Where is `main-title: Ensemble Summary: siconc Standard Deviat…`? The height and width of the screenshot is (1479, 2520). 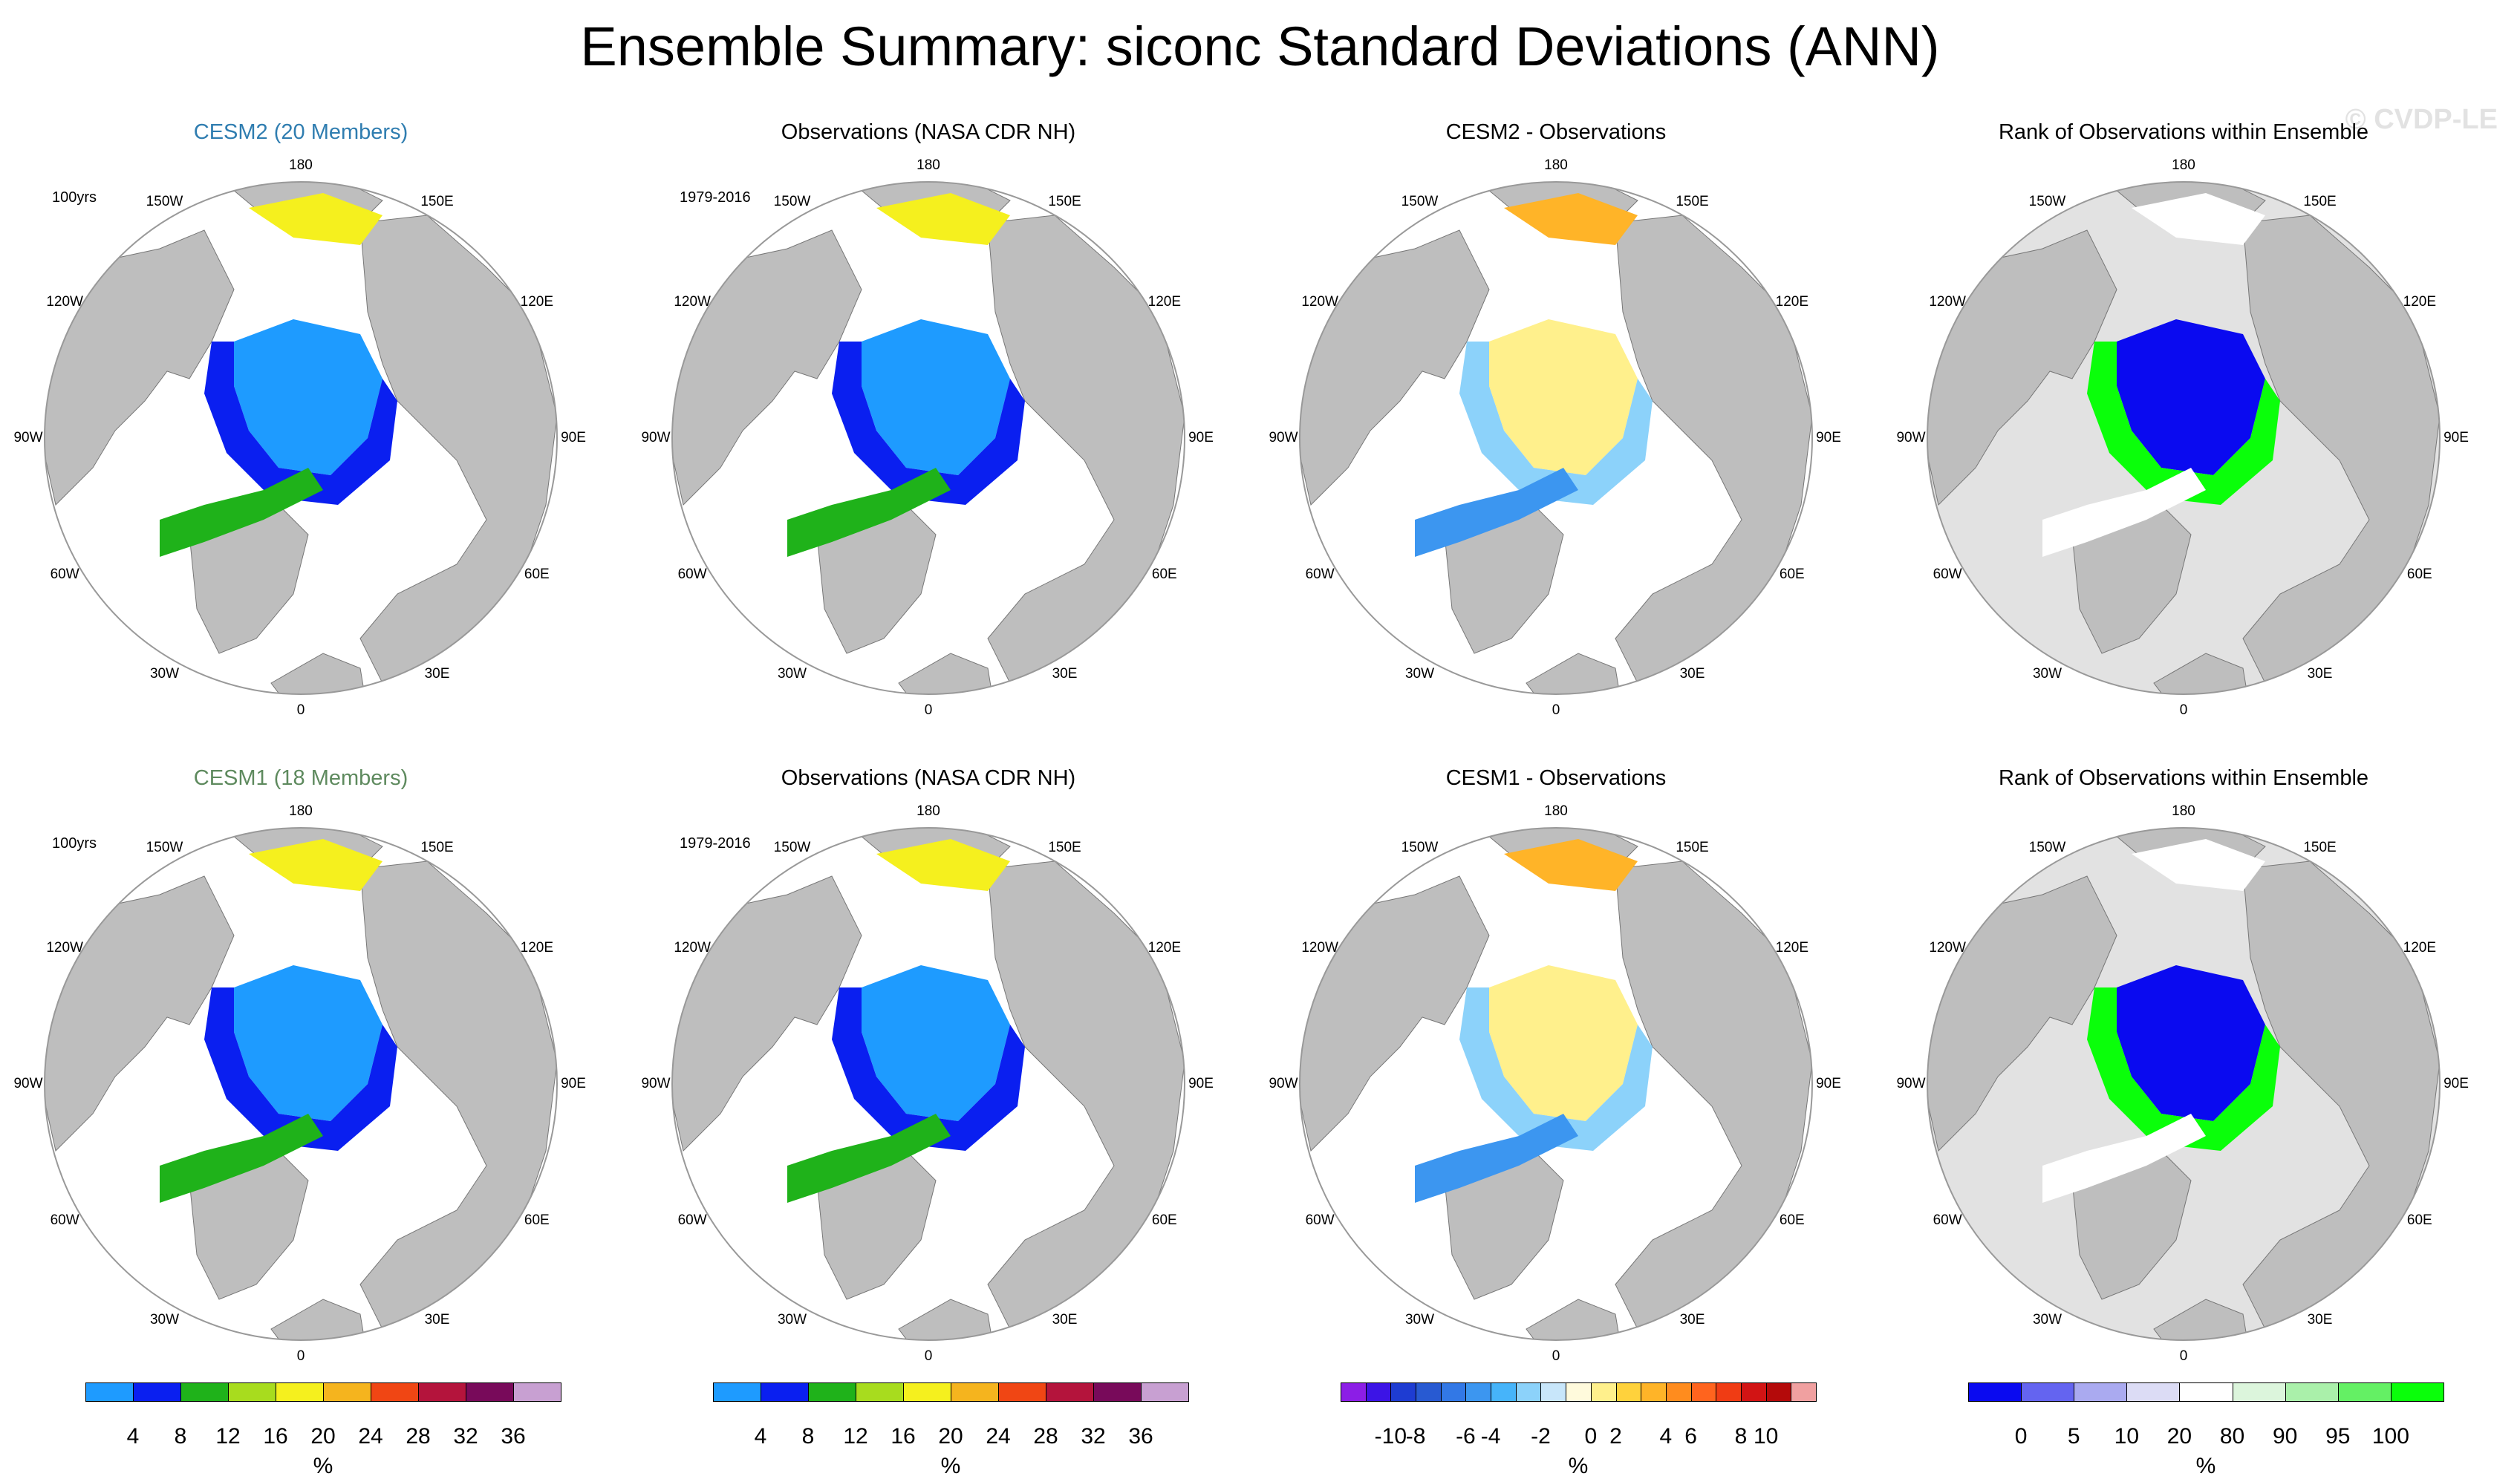
main-title: Ensemble Summary: siconc Standard Deviat… is located at coordinates (1260, 47).